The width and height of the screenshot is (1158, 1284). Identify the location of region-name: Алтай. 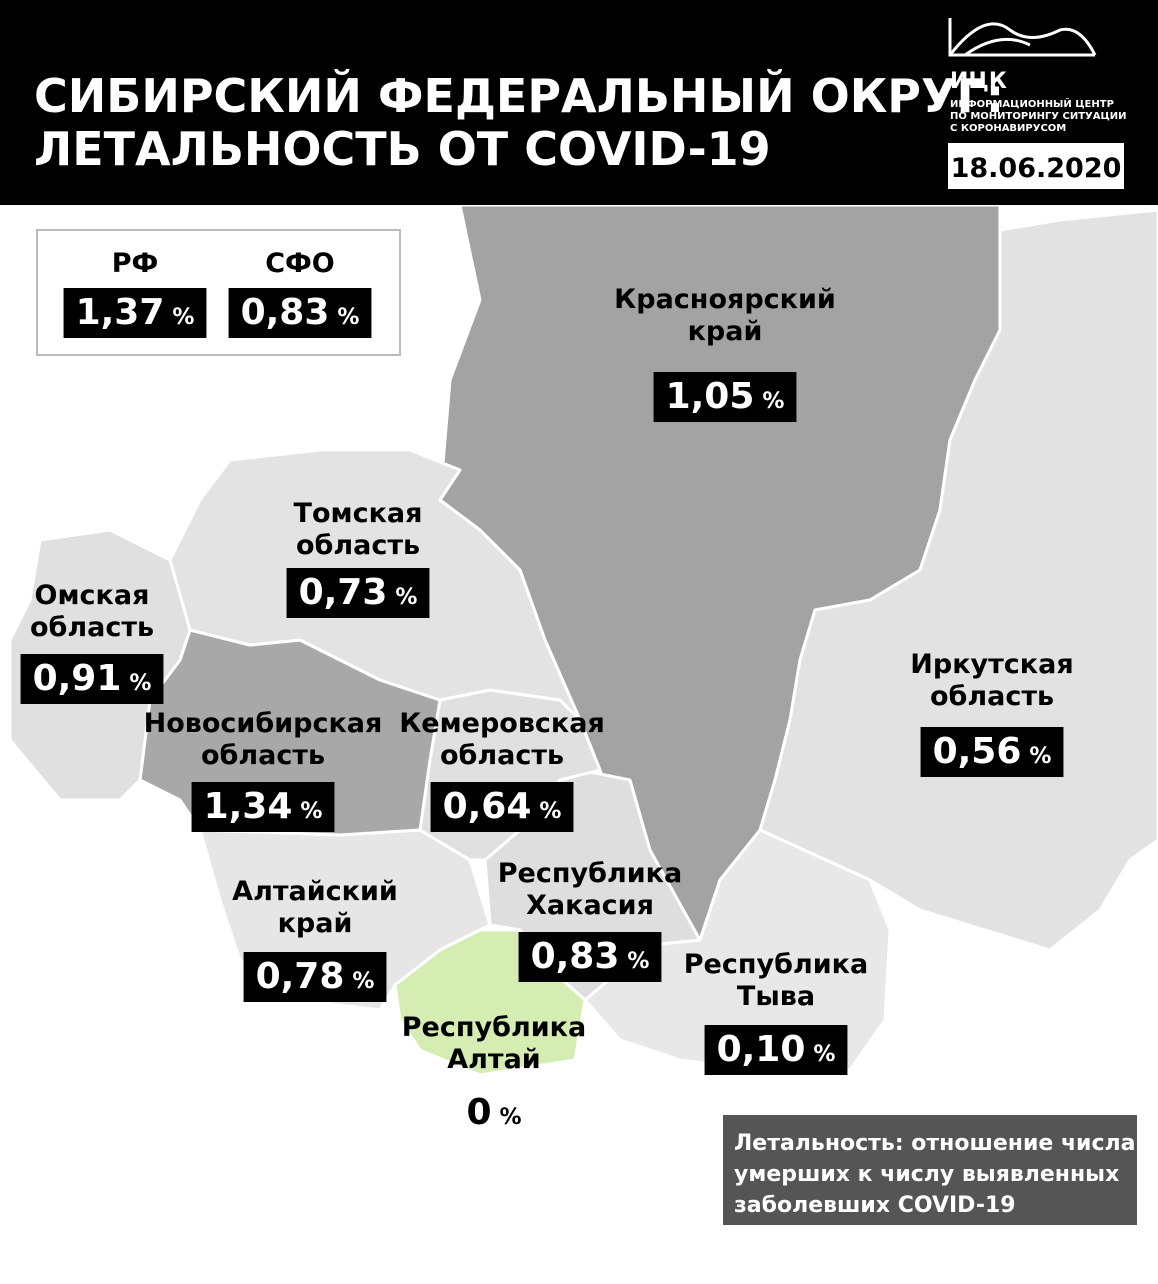
(493, 1059).